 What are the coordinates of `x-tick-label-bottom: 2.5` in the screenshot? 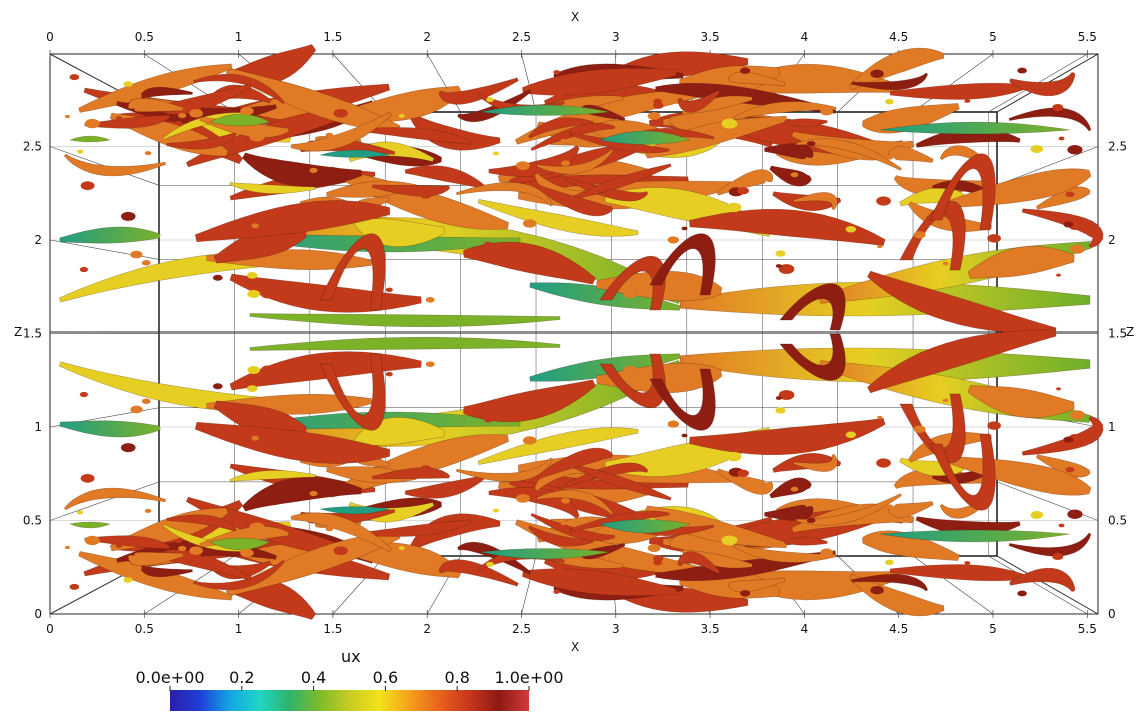 It's located at (521, 629).